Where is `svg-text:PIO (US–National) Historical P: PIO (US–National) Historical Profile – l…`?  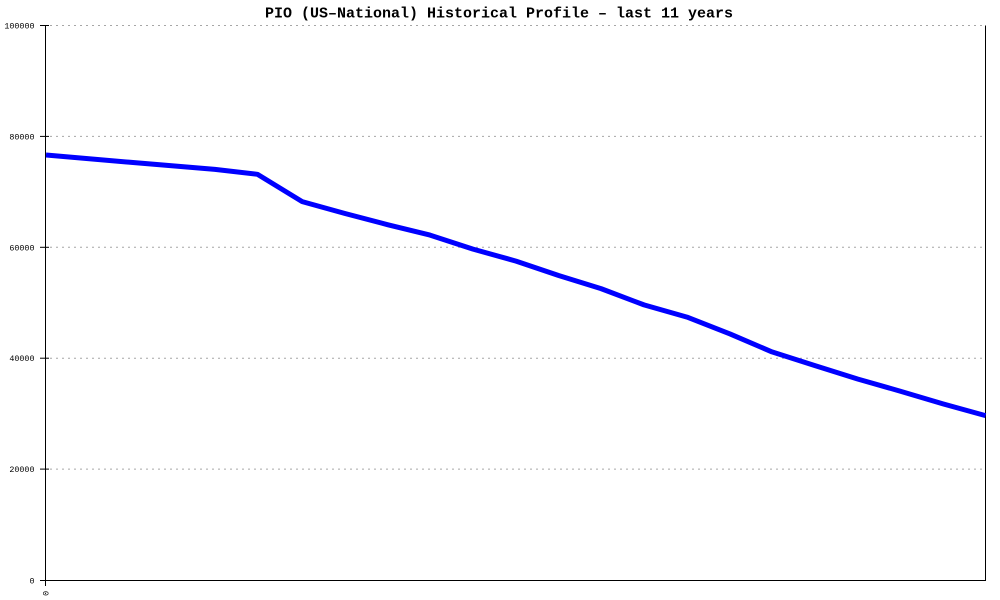 svg-text:PIO (US–National) Historical P: PIO (US–National) Historical Profile – l… is located at coordinates (499, 14).